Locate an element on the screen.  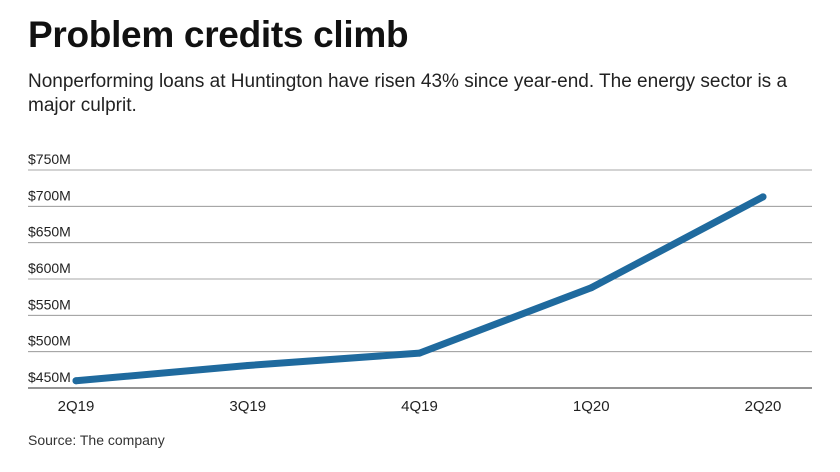
y-tick-label: $550M is located at coordinates (49, 304).